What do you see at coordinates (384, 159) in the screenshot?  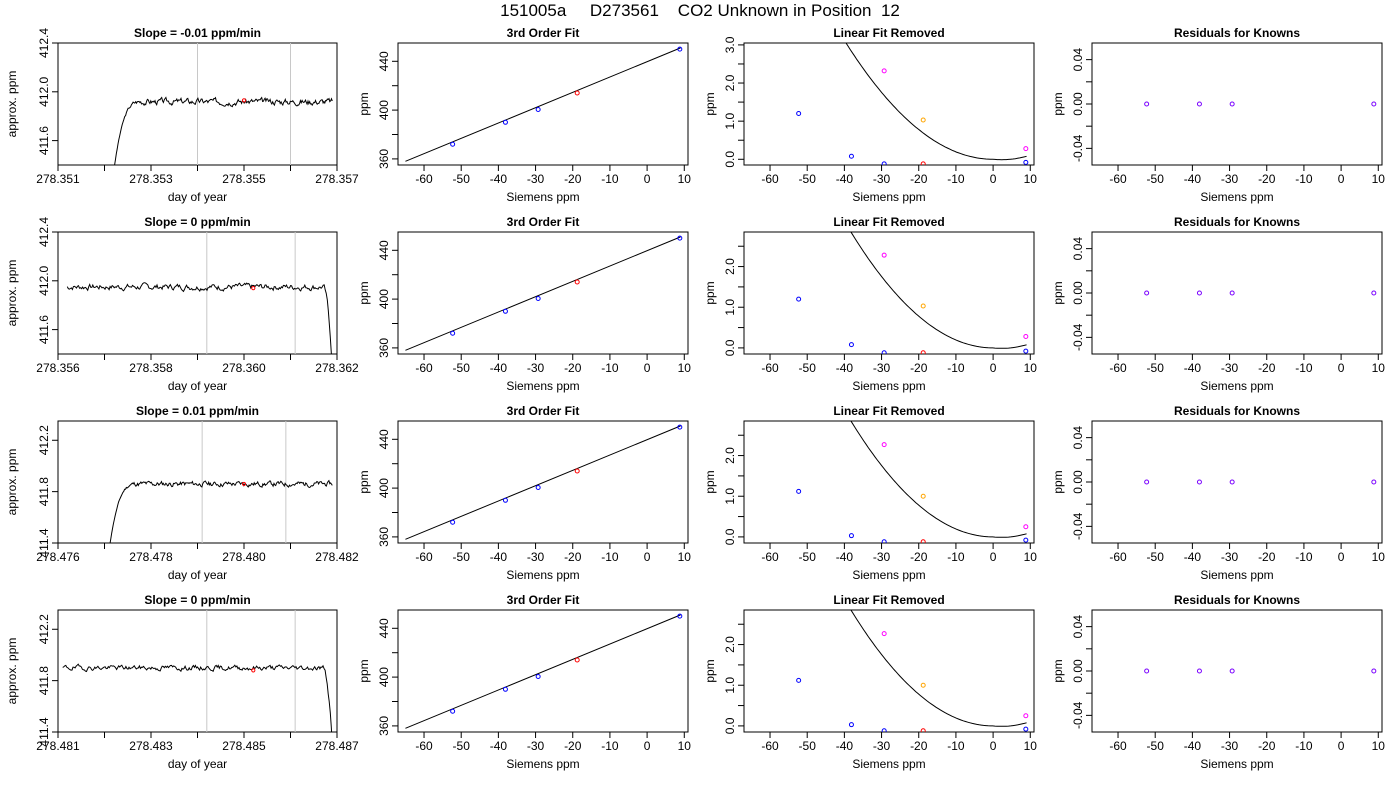 I see `y-tick-label: 360` at bounding box center [384, 159].